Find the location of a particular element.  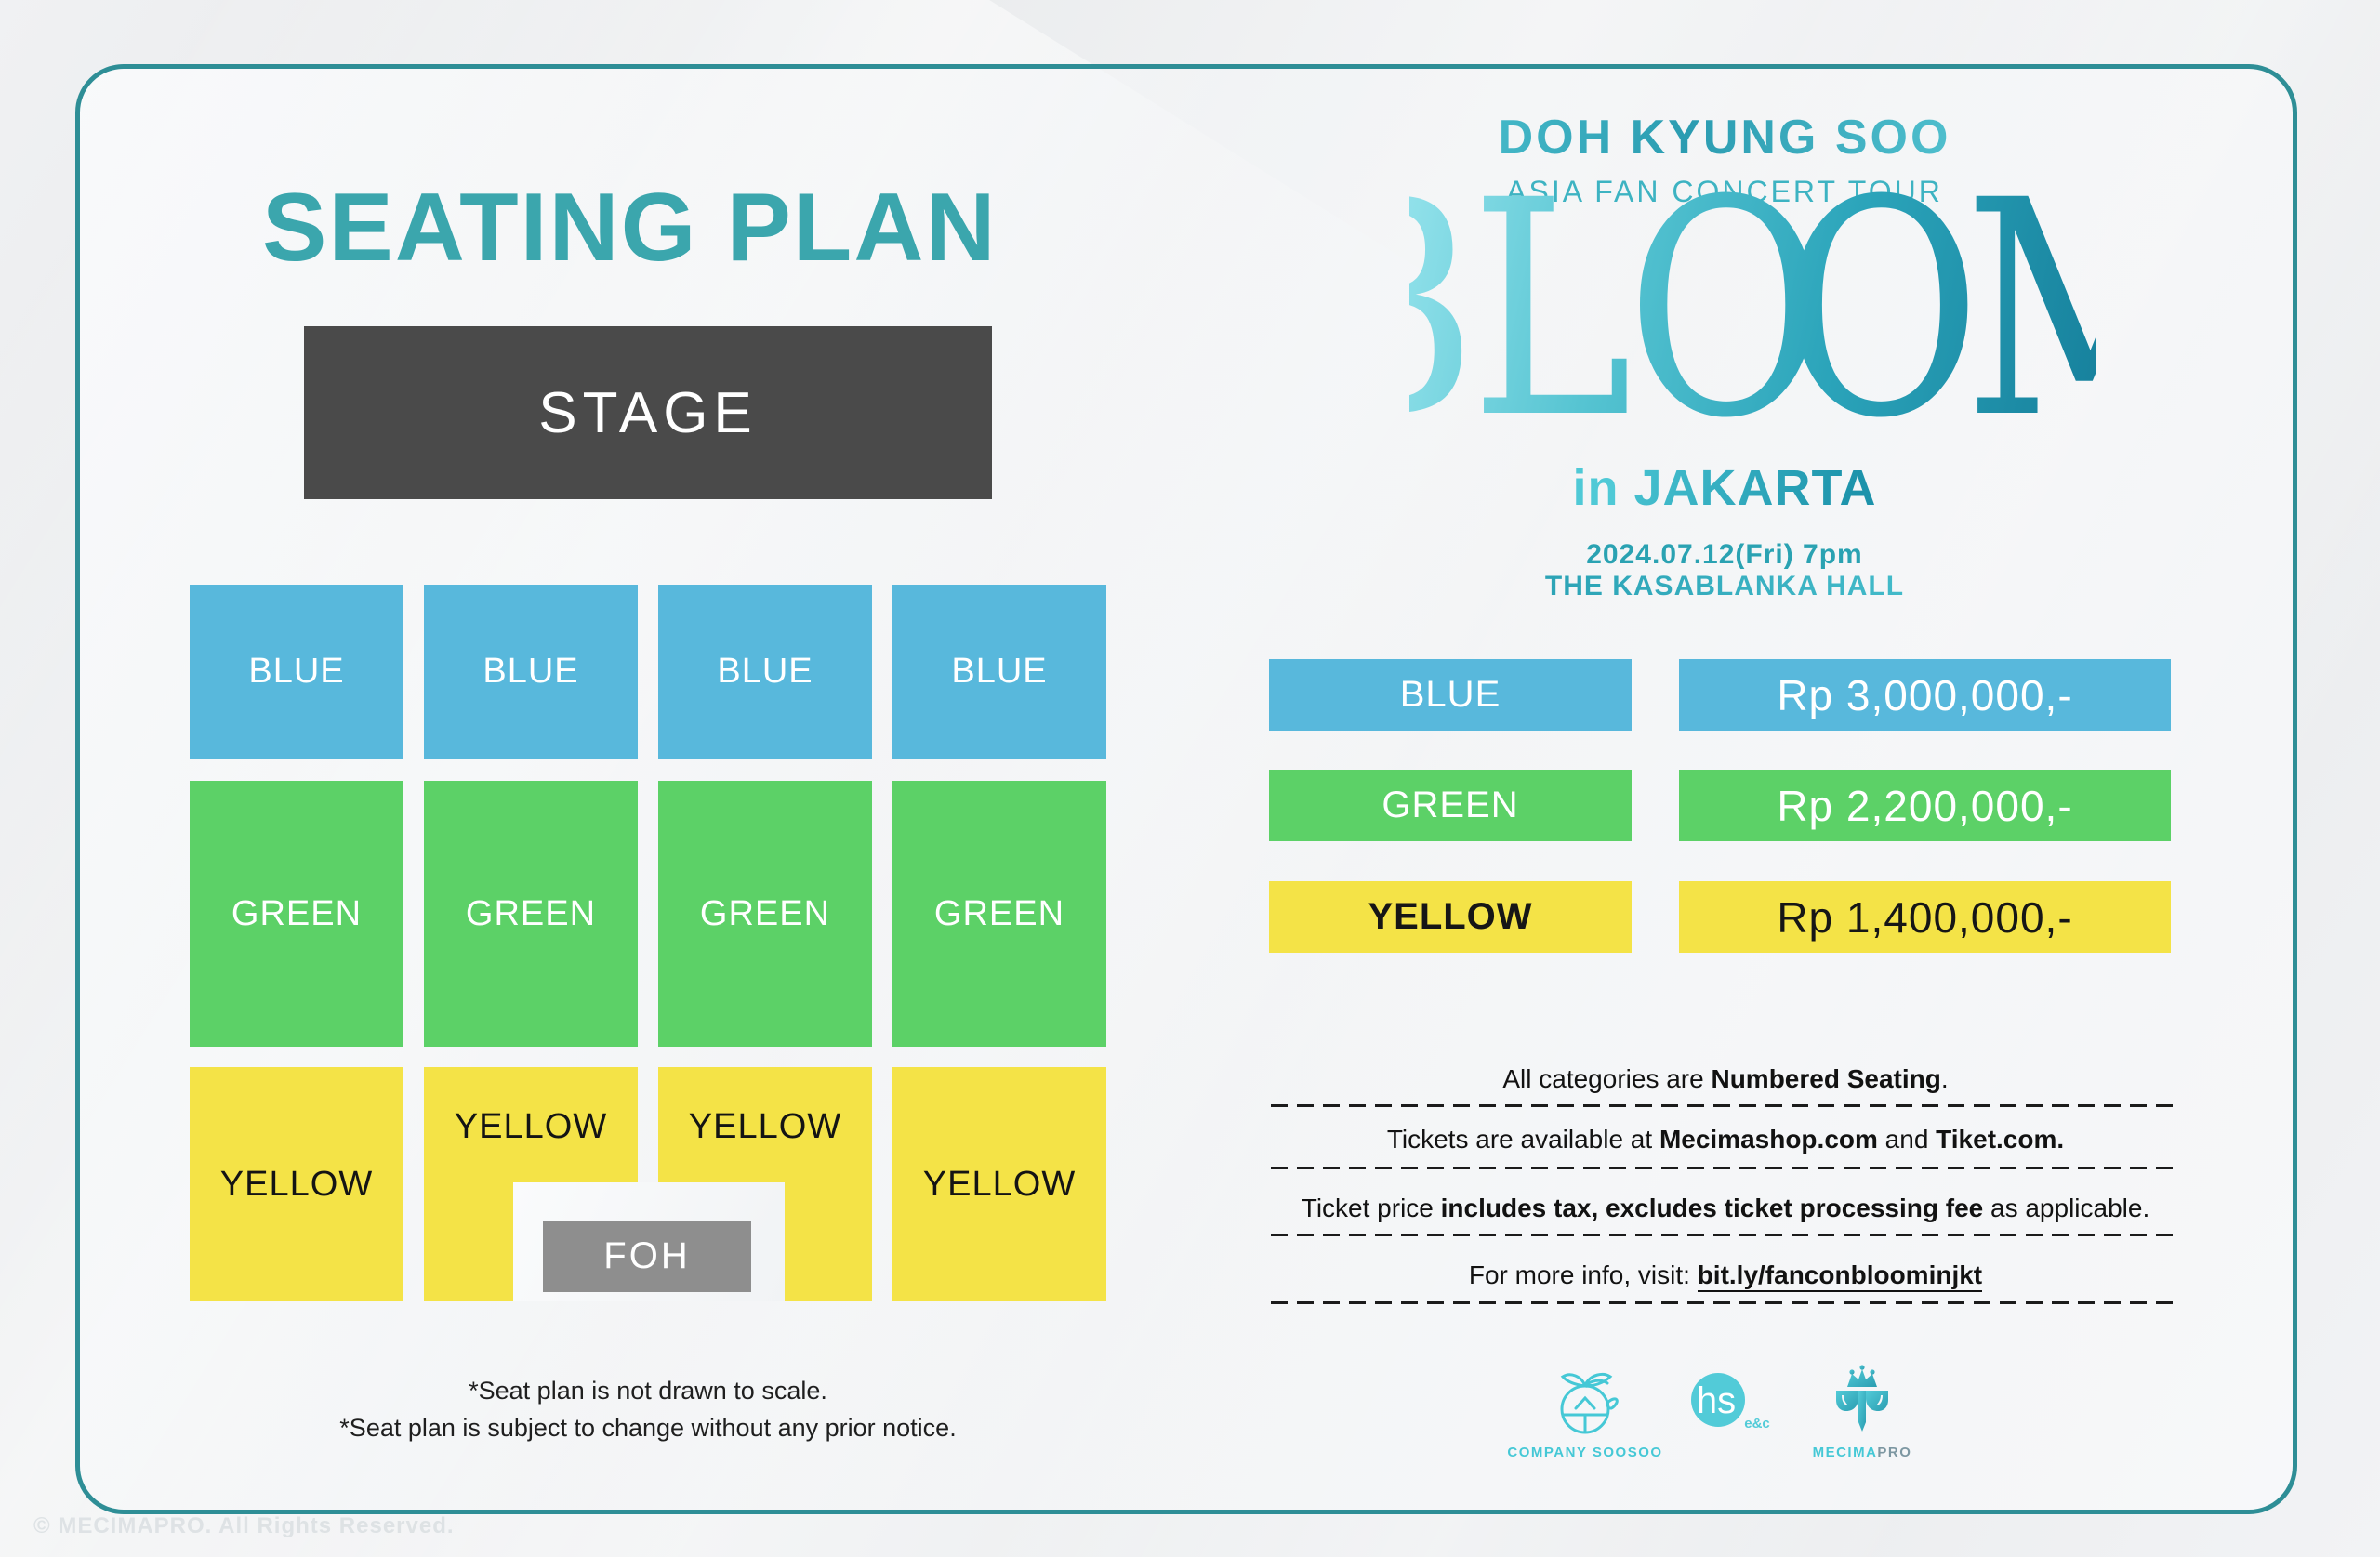

text-segment: Tickets are available at is located at coordinates (1522, 1139).